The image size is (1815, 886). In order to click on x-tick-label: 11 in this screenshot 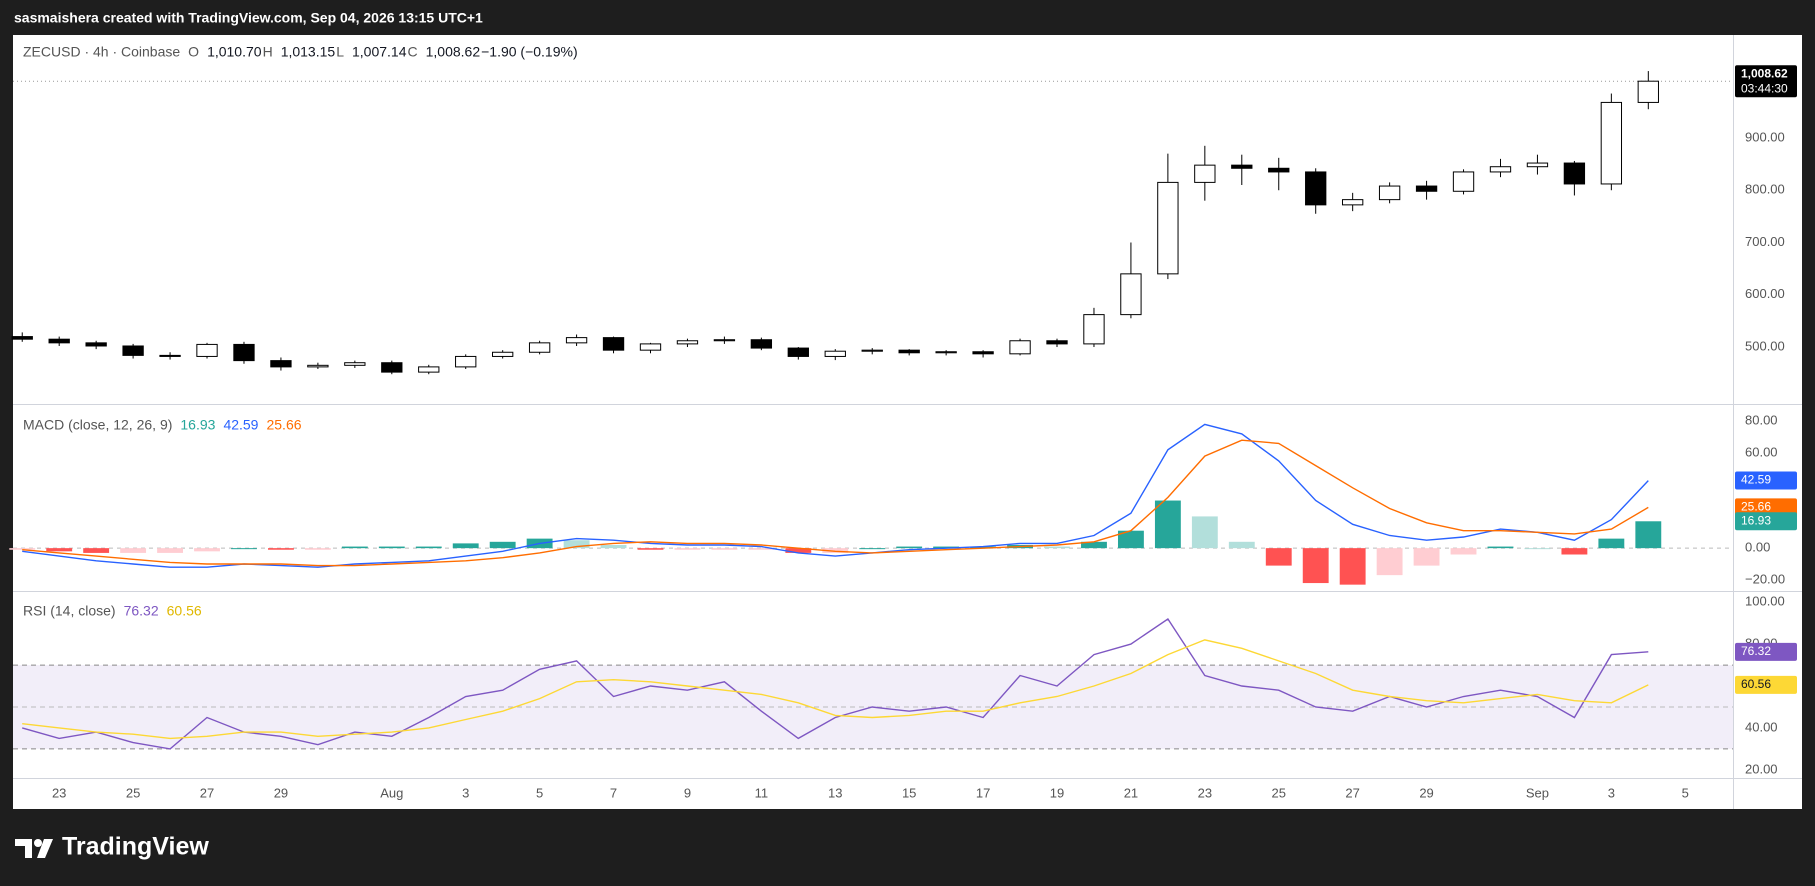, I will do `click(762, 792)`.